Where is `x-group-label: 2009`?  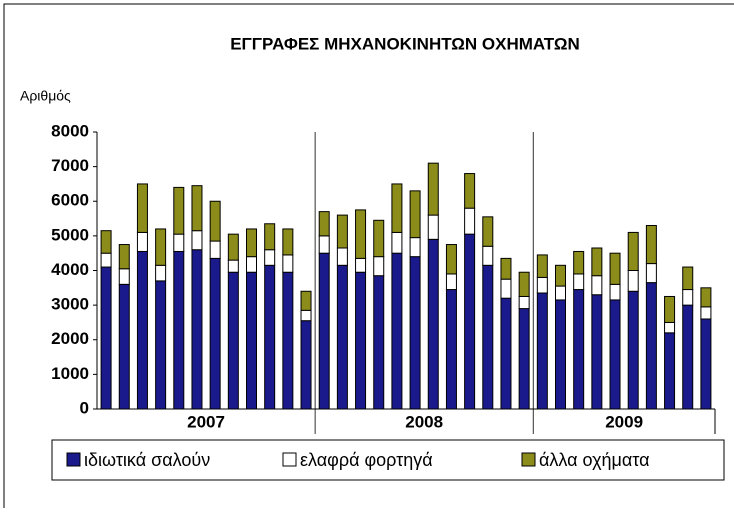 x-group-label: 2009 is located at coordinates (624, 421).